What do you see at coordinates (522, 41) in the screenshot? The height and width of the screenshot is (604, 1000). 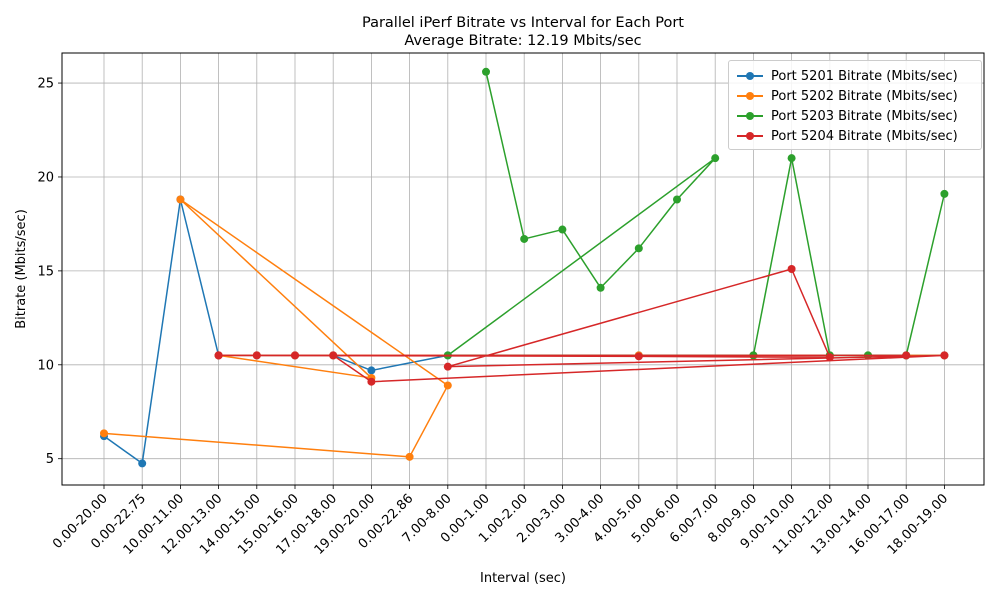 I see `chart-subtitle: Average Bitrate: 12.19 Mbits/sec` at bounding box center [522, 41].